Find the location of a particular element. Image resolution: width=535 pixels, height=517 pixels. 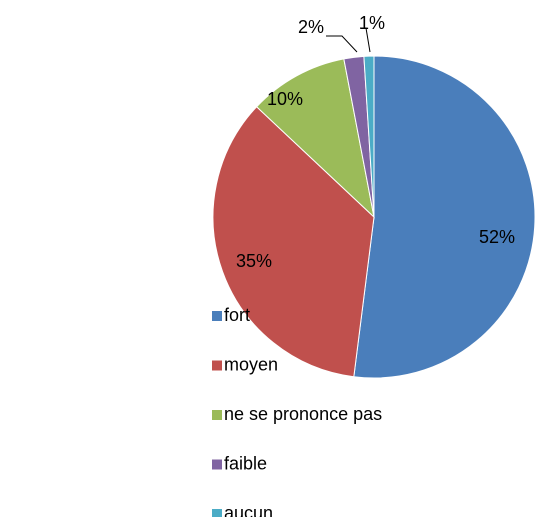

legend-label: fort is located at coordinates (237, 315).